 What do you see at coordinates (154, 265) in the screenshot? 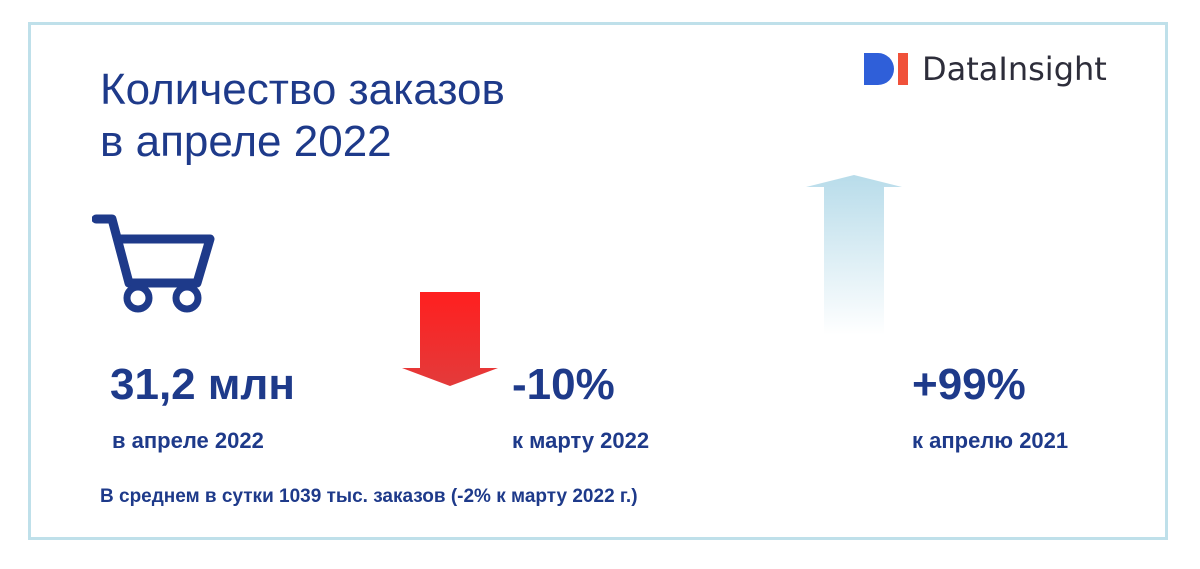
I see `shopping-cart-icon` at bounding box center [154, 265].